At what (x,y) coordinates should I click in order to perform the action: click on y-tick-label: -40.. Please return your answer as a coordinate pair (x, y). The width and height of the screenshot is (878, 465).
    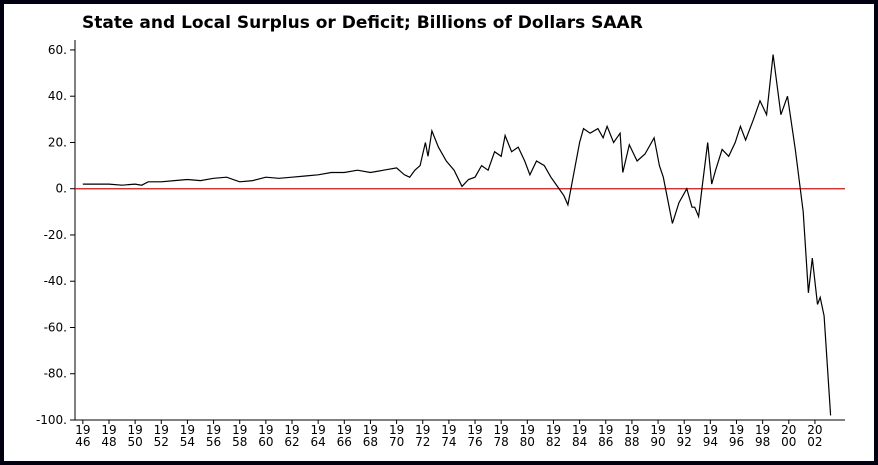
    Looking at the image, I should click on (55, 281).